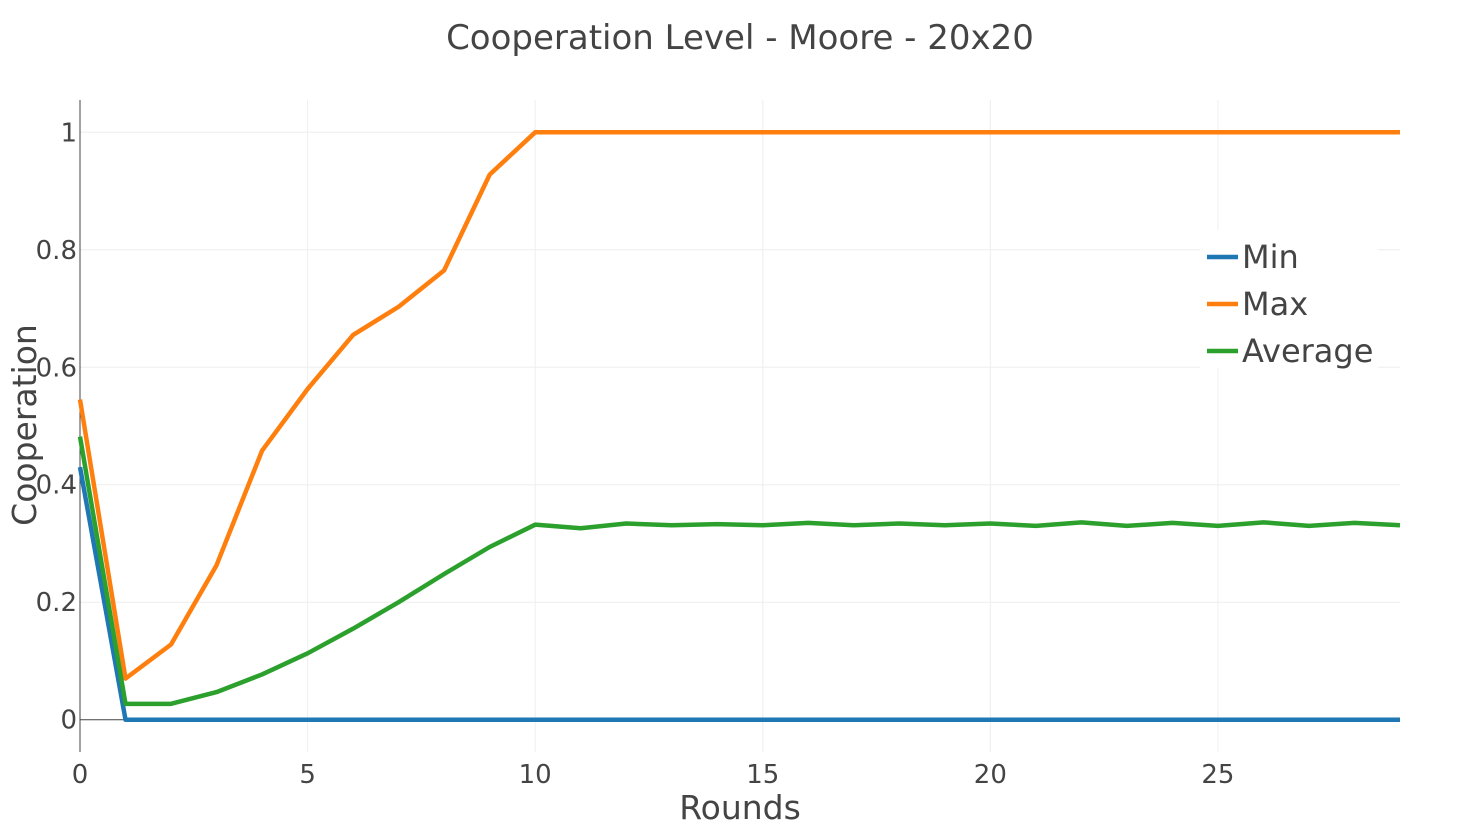  What do you see at coordinates (24, 425) in the screenshot?
I see `y-axis-title: Cooperation` at bounding box center [24, 425].